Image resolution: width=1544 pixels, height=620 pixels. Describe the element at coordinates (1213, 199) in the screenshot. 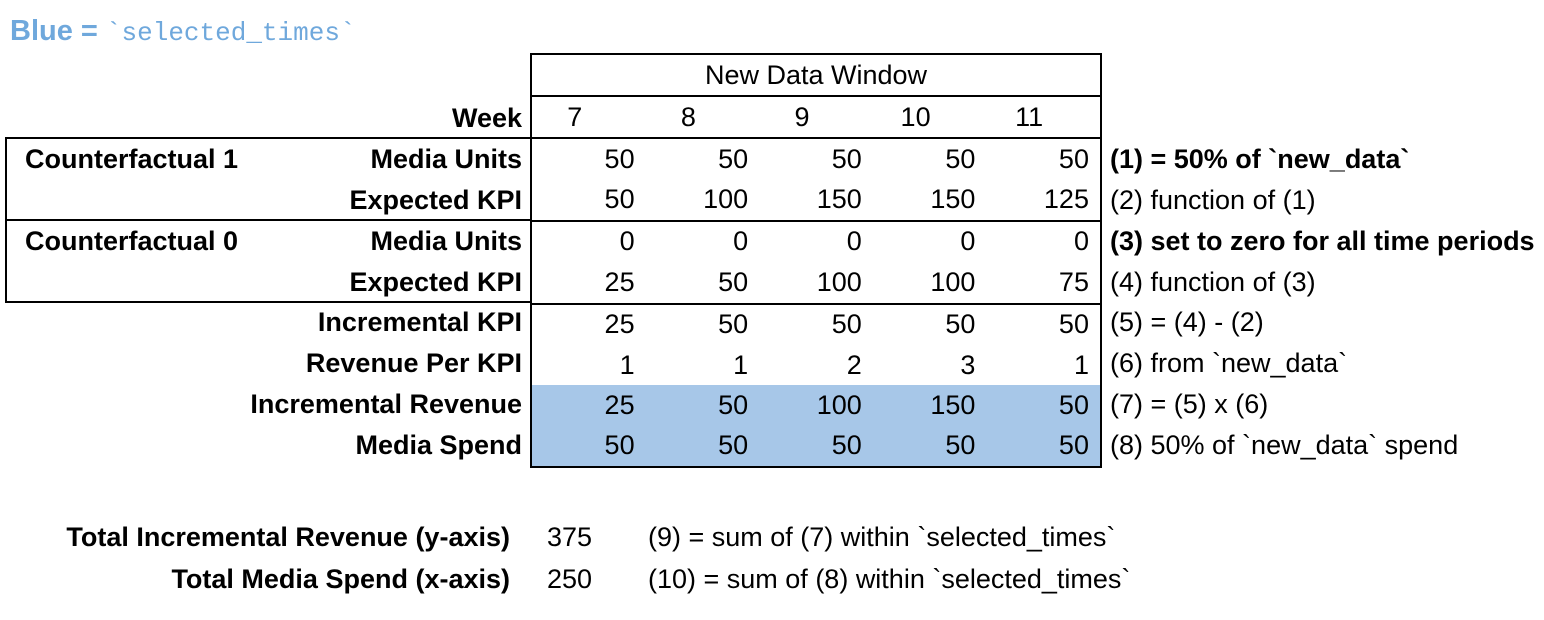

I see `row-annotation: (2) function of (1)` at that location.